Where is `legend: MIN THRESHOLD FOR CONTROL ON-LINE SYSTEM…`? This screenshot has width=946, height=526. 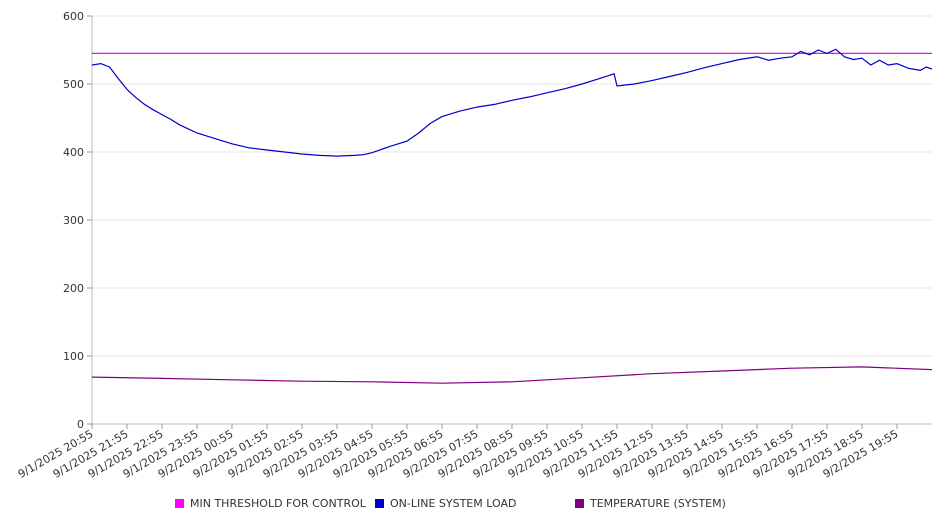
legend: MIN THRESHOLD FOR CONTROL ON-LINE SYSTEM… is located at coordinates (473, 506).